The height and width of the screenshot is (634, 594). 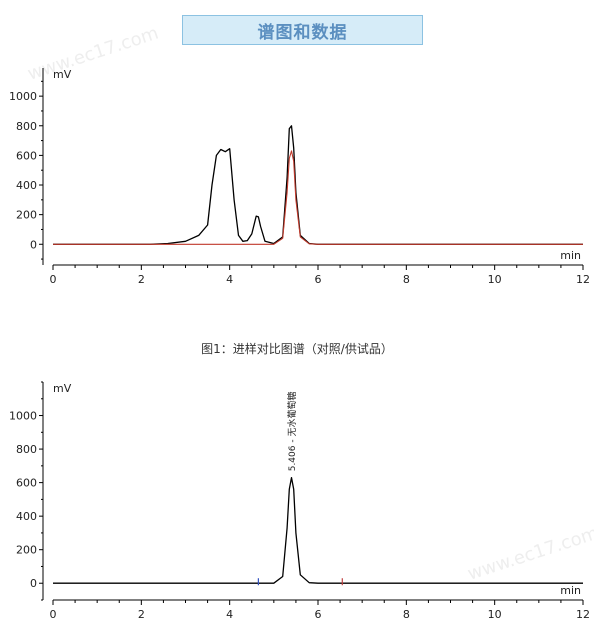 I want to click on header-banner: 谱图和数据, so click(x=302, y=30).